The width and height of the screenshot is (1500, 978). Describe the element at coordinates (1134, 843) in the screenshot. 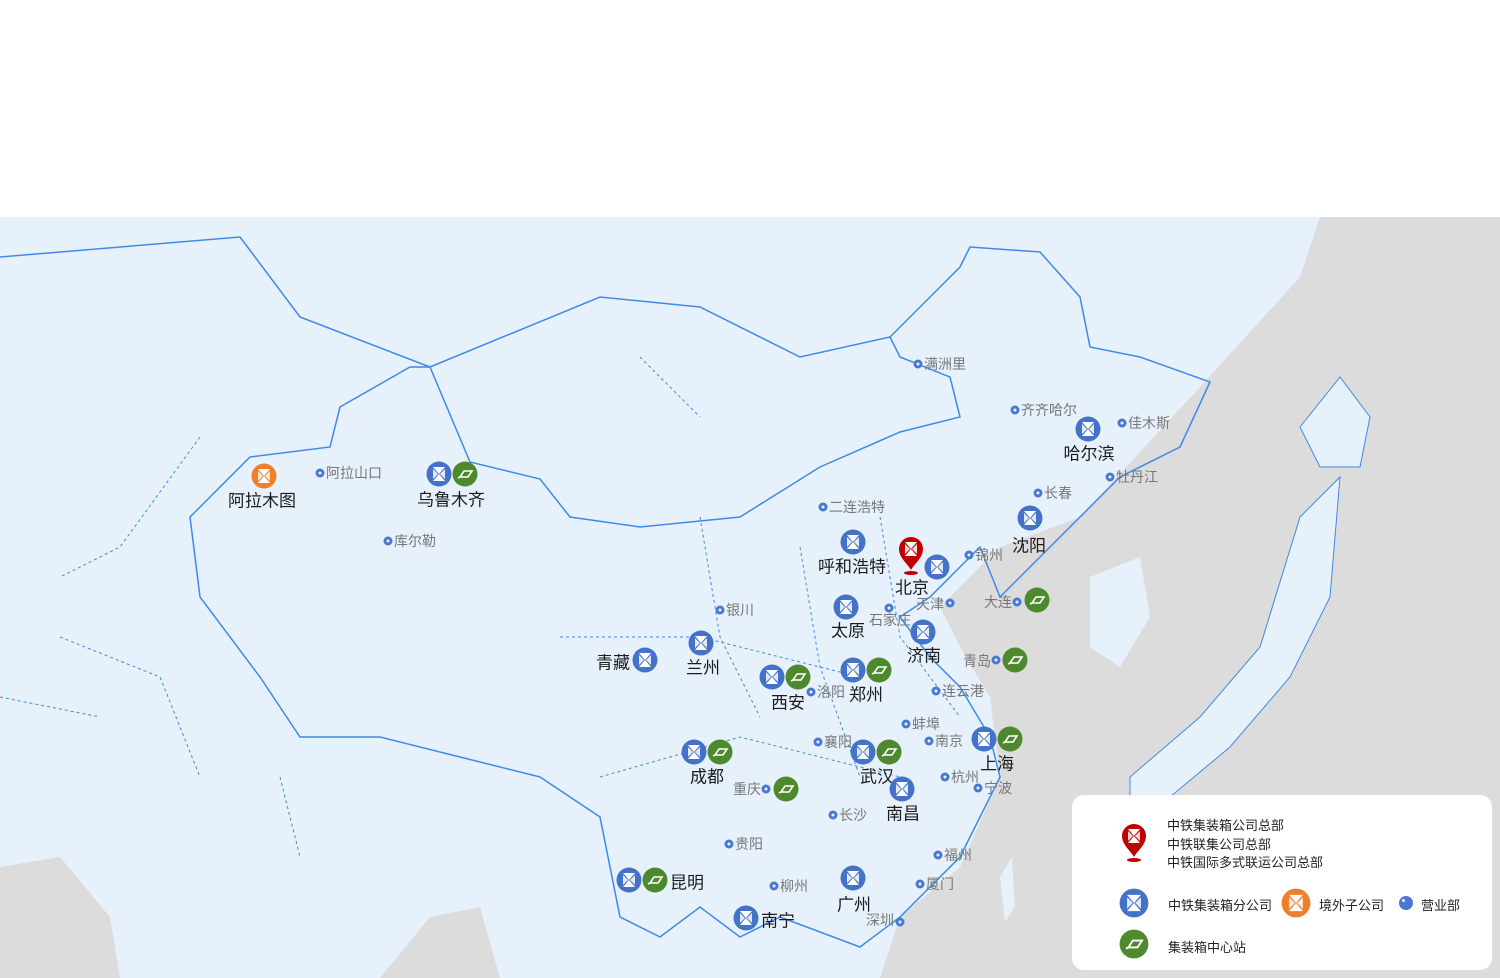

I see `hq-pin-icon` at that location.